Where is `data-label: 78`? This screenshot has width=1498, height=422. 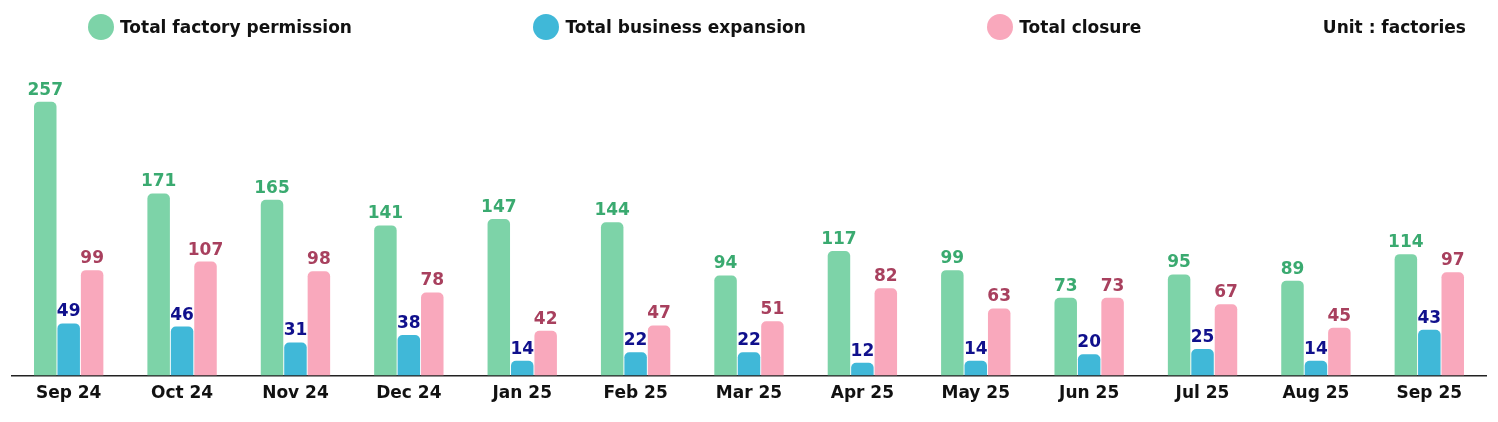
data-label: 78 is located at coordinates (432, 279).